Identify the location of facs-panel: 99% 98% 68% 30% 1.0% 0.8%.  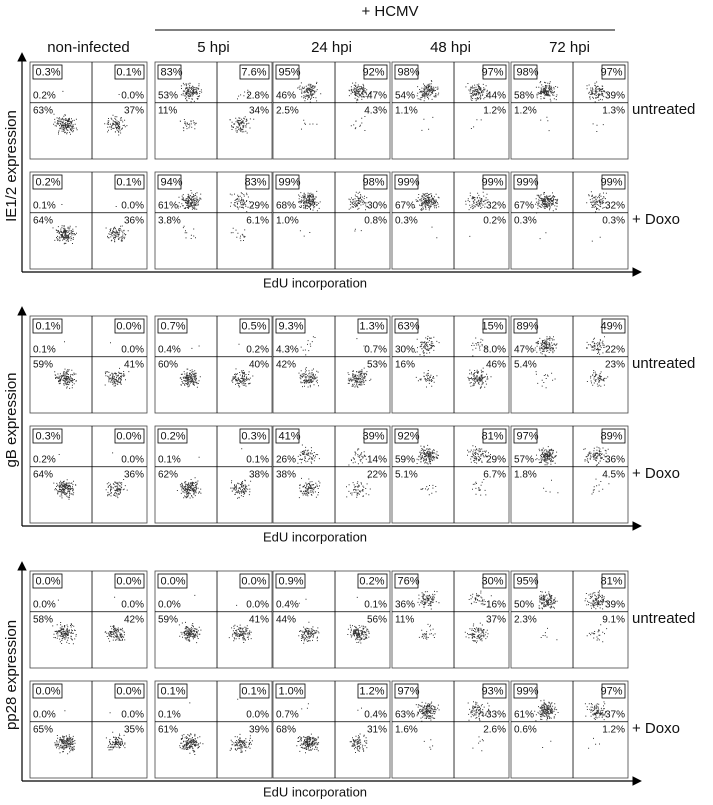
(331, 220).